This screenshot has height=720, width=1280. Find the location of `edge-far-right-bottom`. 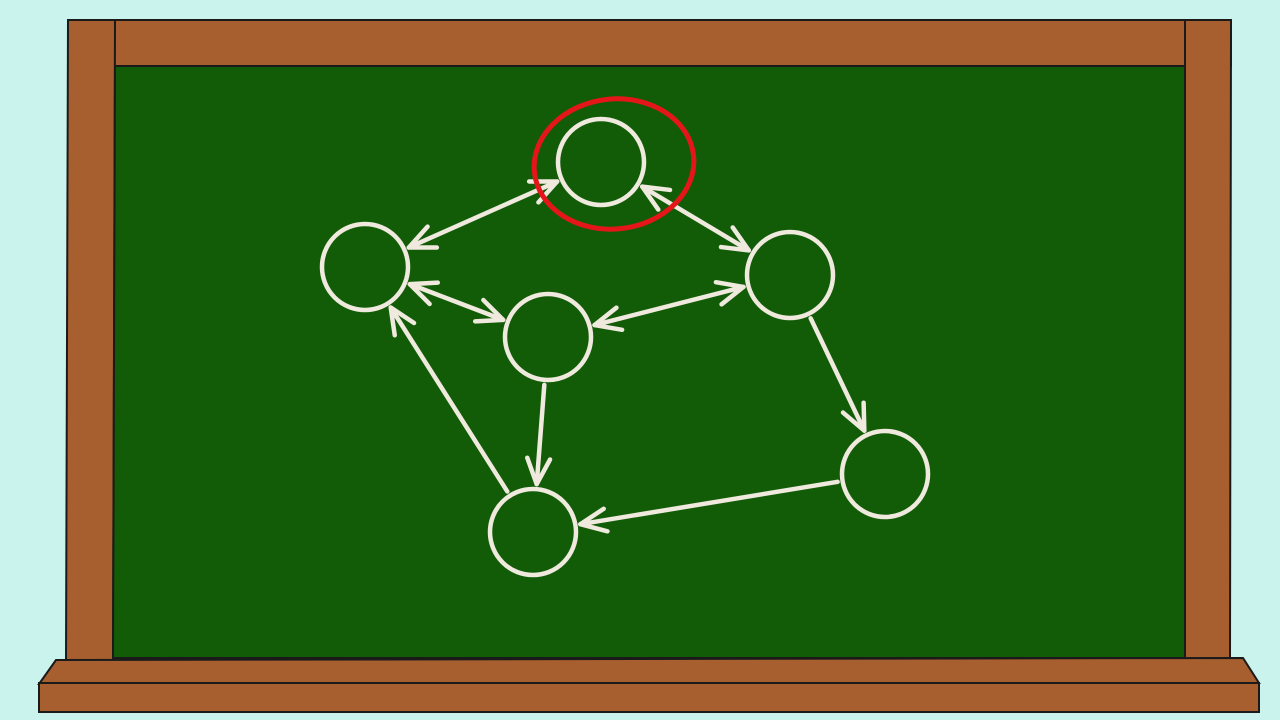

edge-far-right-bottom is located at coordinates (709, 506).